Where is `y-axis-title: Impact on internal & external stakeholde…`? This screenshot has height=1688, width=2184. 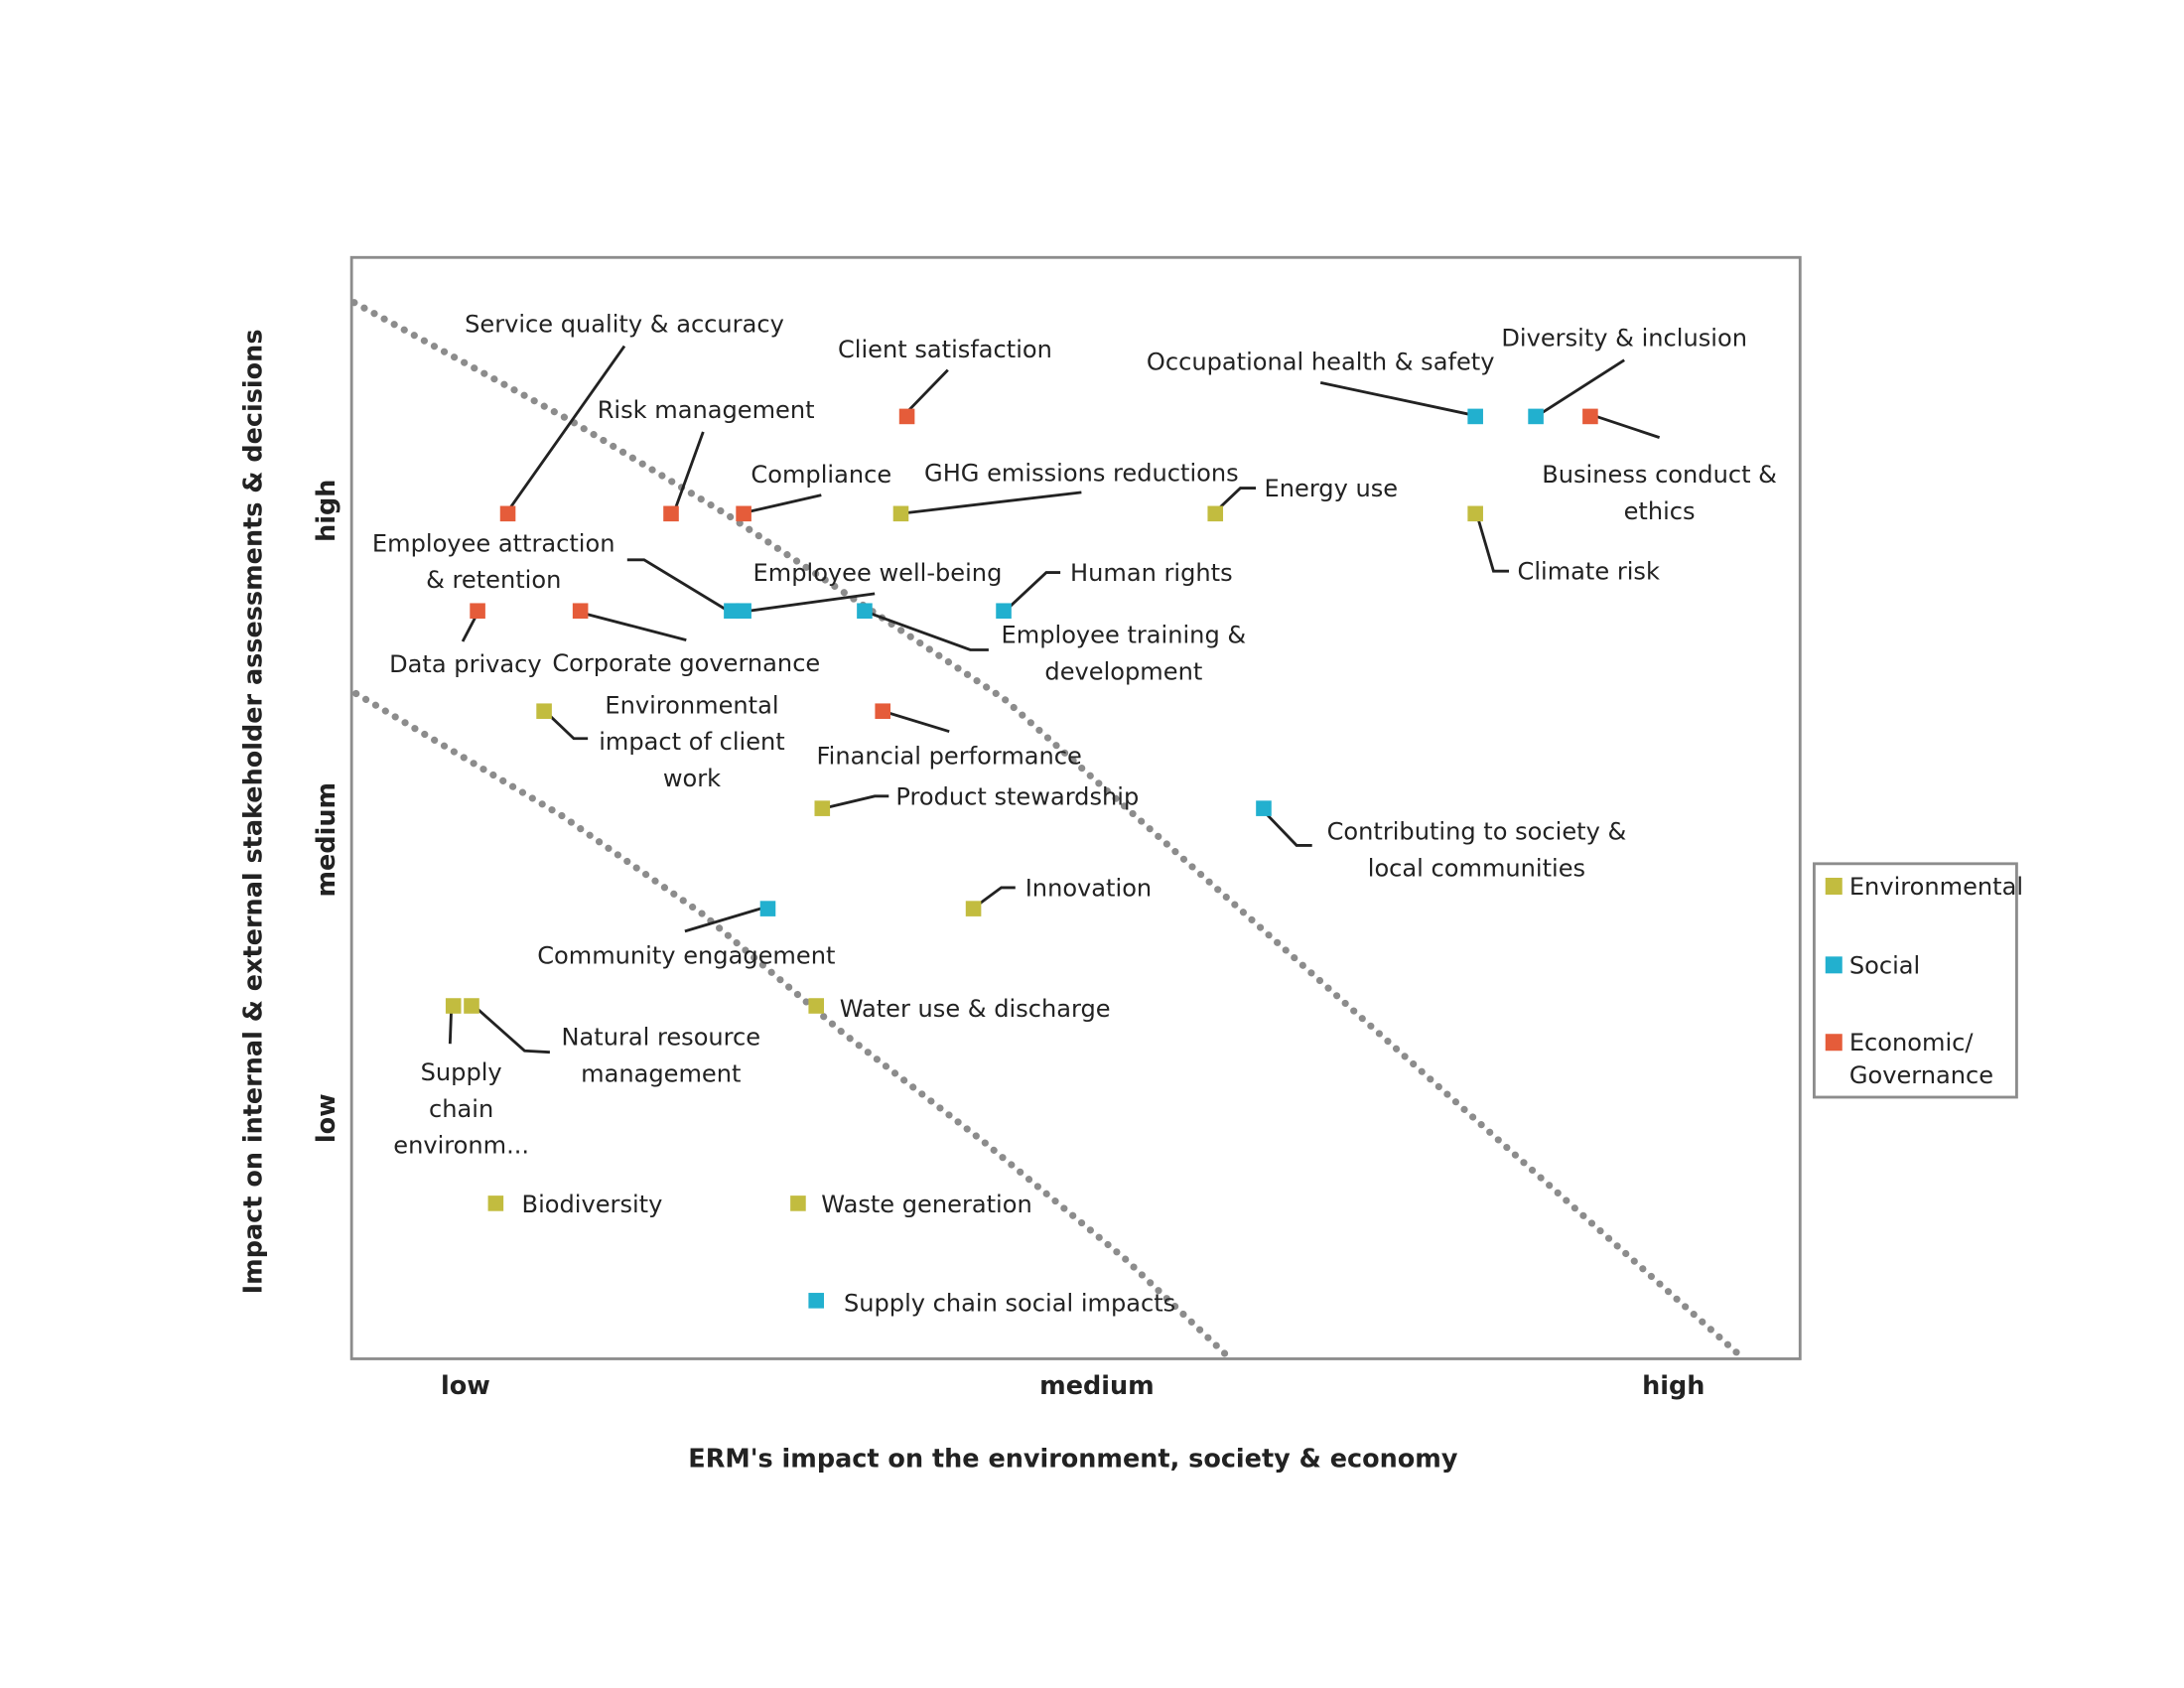
y-axis-title: Impact on internal & external stakeholde… is located at coordinates (253, 812).